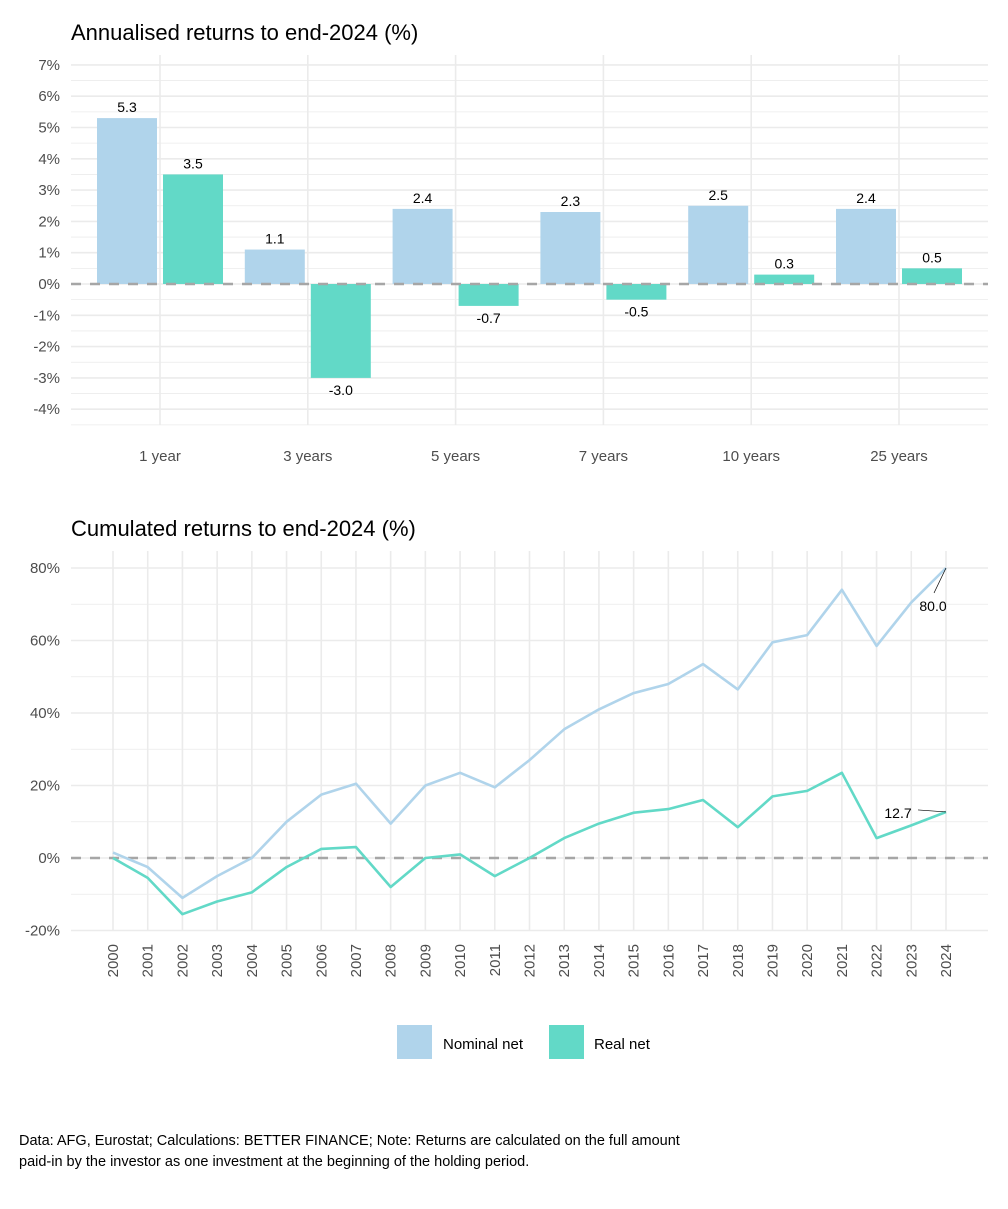 This screenshot has width=1008, height=1209. Describe the element at coordinates (49, 284) in the screenshot. I see `bar-y-tick-label: 0%` at that location.